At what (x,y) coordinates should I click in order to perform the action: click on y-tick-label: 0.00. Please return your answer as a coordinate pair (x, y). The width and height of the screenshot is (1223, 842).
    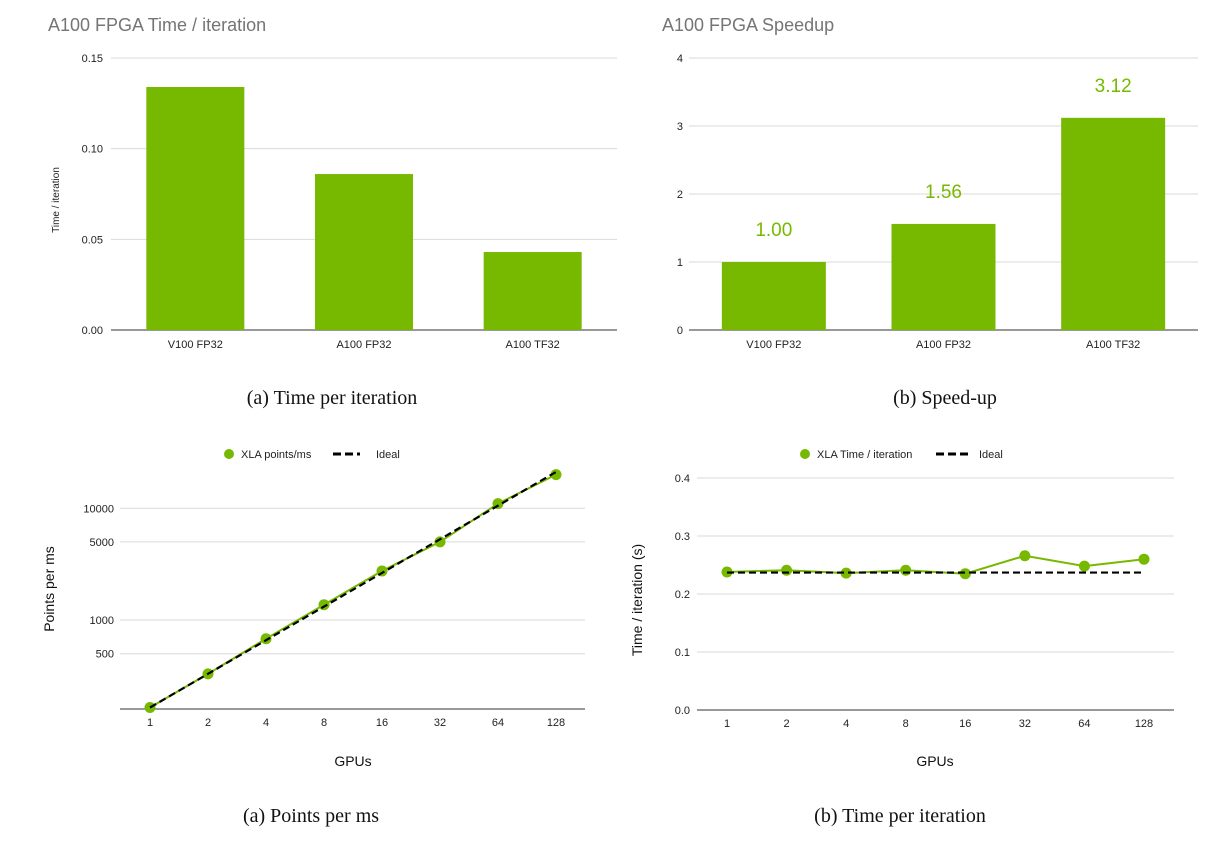
    Looking at the image, I should click on (92, 331).